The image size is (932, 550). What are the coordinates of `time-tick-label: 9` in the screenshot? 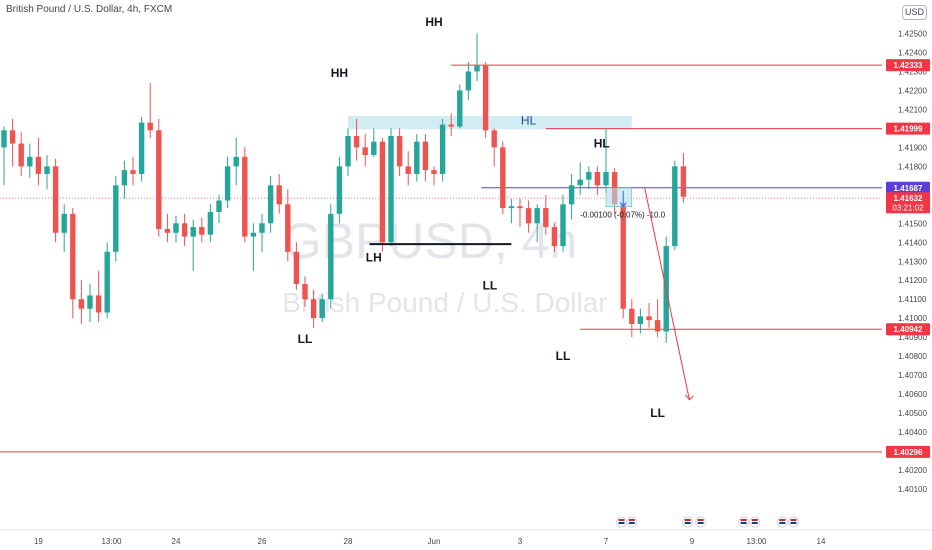 It's located at (692, 541).